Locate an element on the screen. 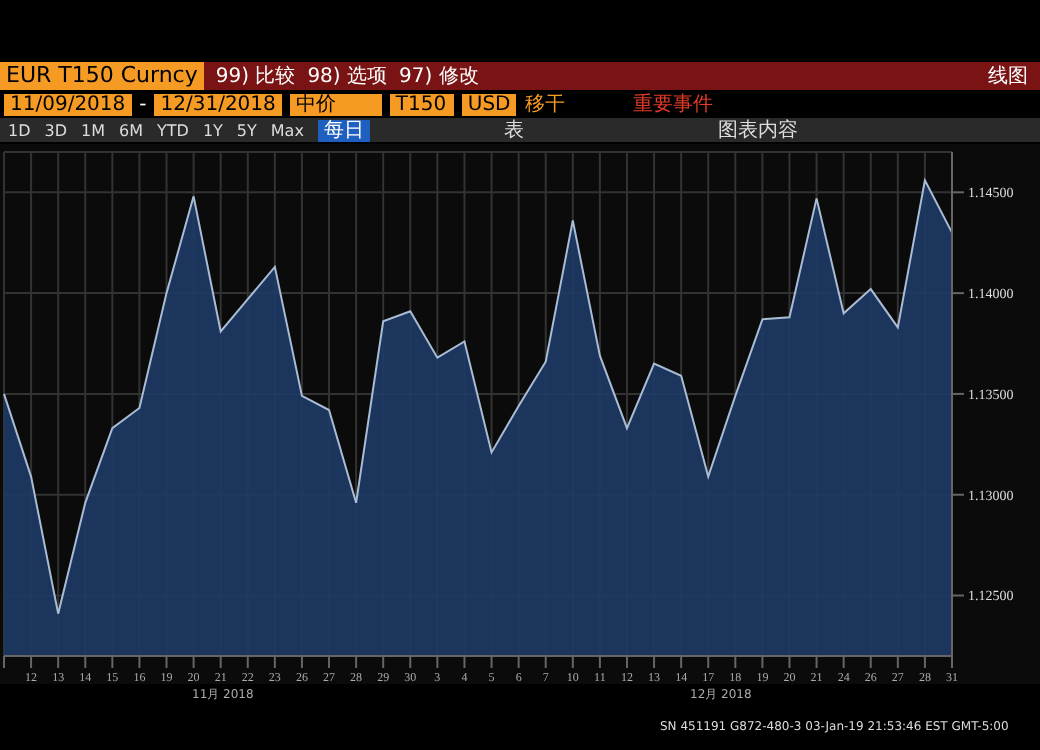 This screenshot has width=1040, height=750. text: 5Y is located at coordinates (246, 130).